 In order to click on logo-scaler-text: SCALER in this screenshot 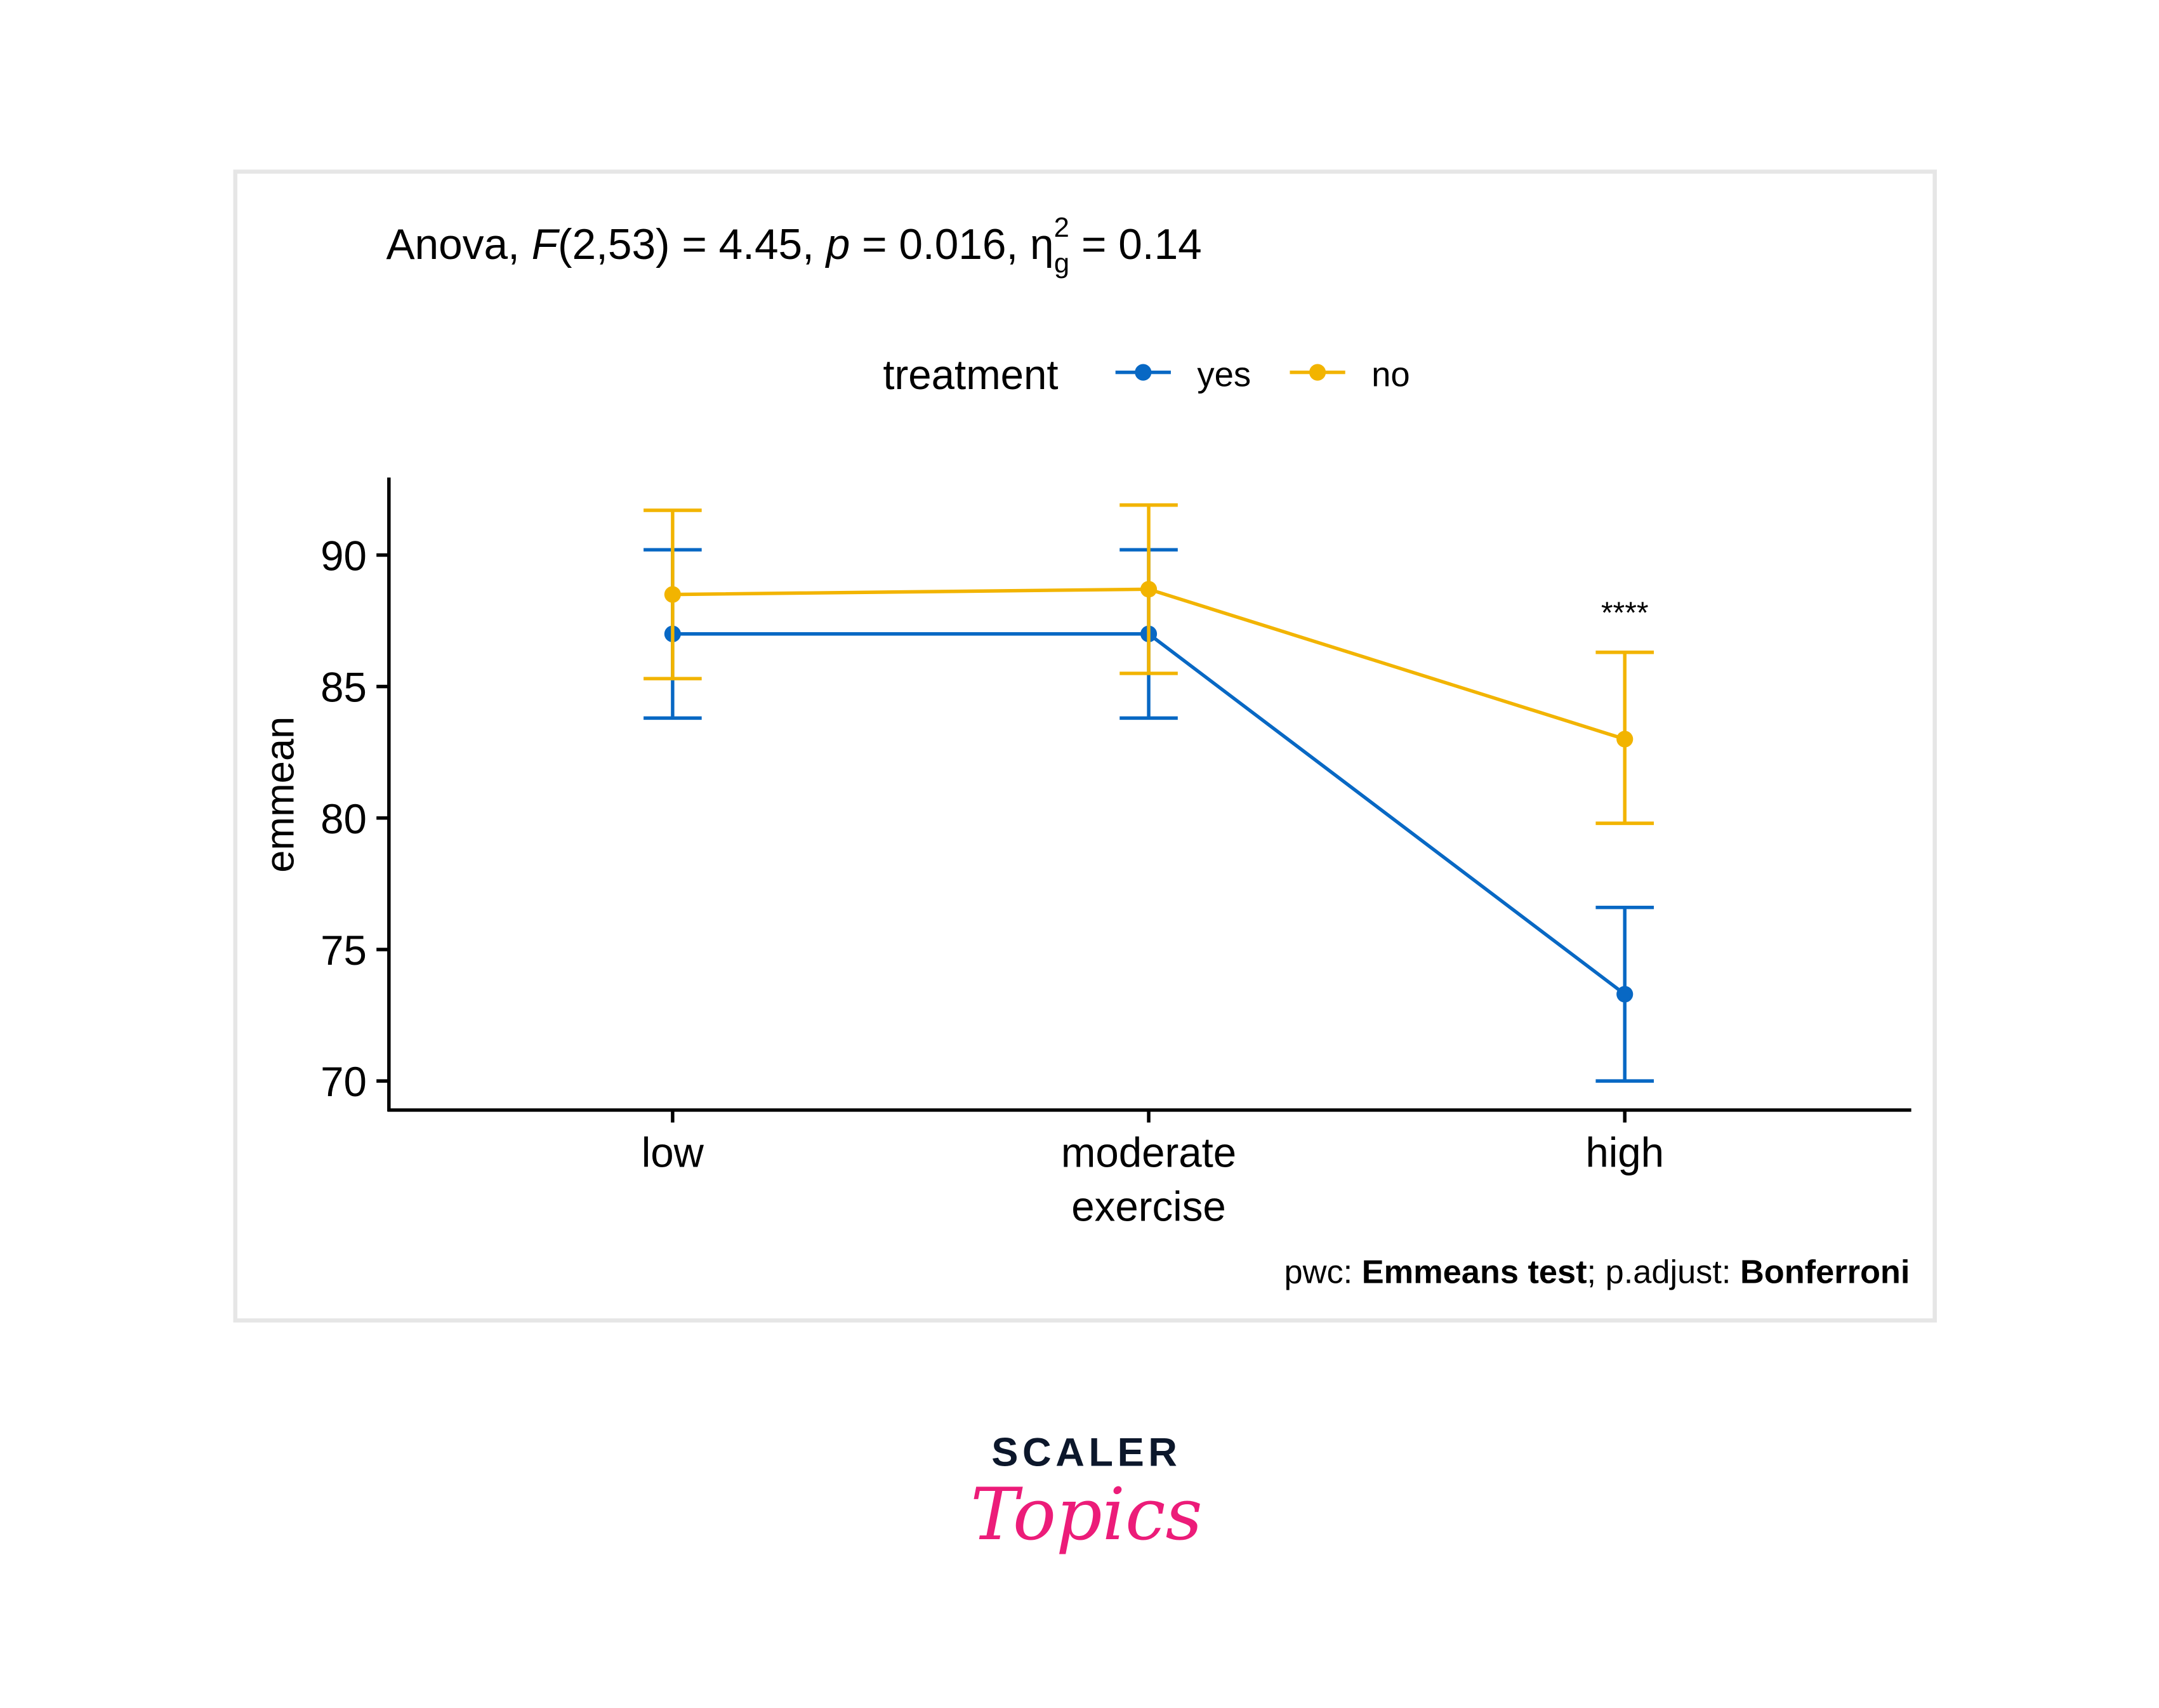, I will do `click(1086, 1452)`.